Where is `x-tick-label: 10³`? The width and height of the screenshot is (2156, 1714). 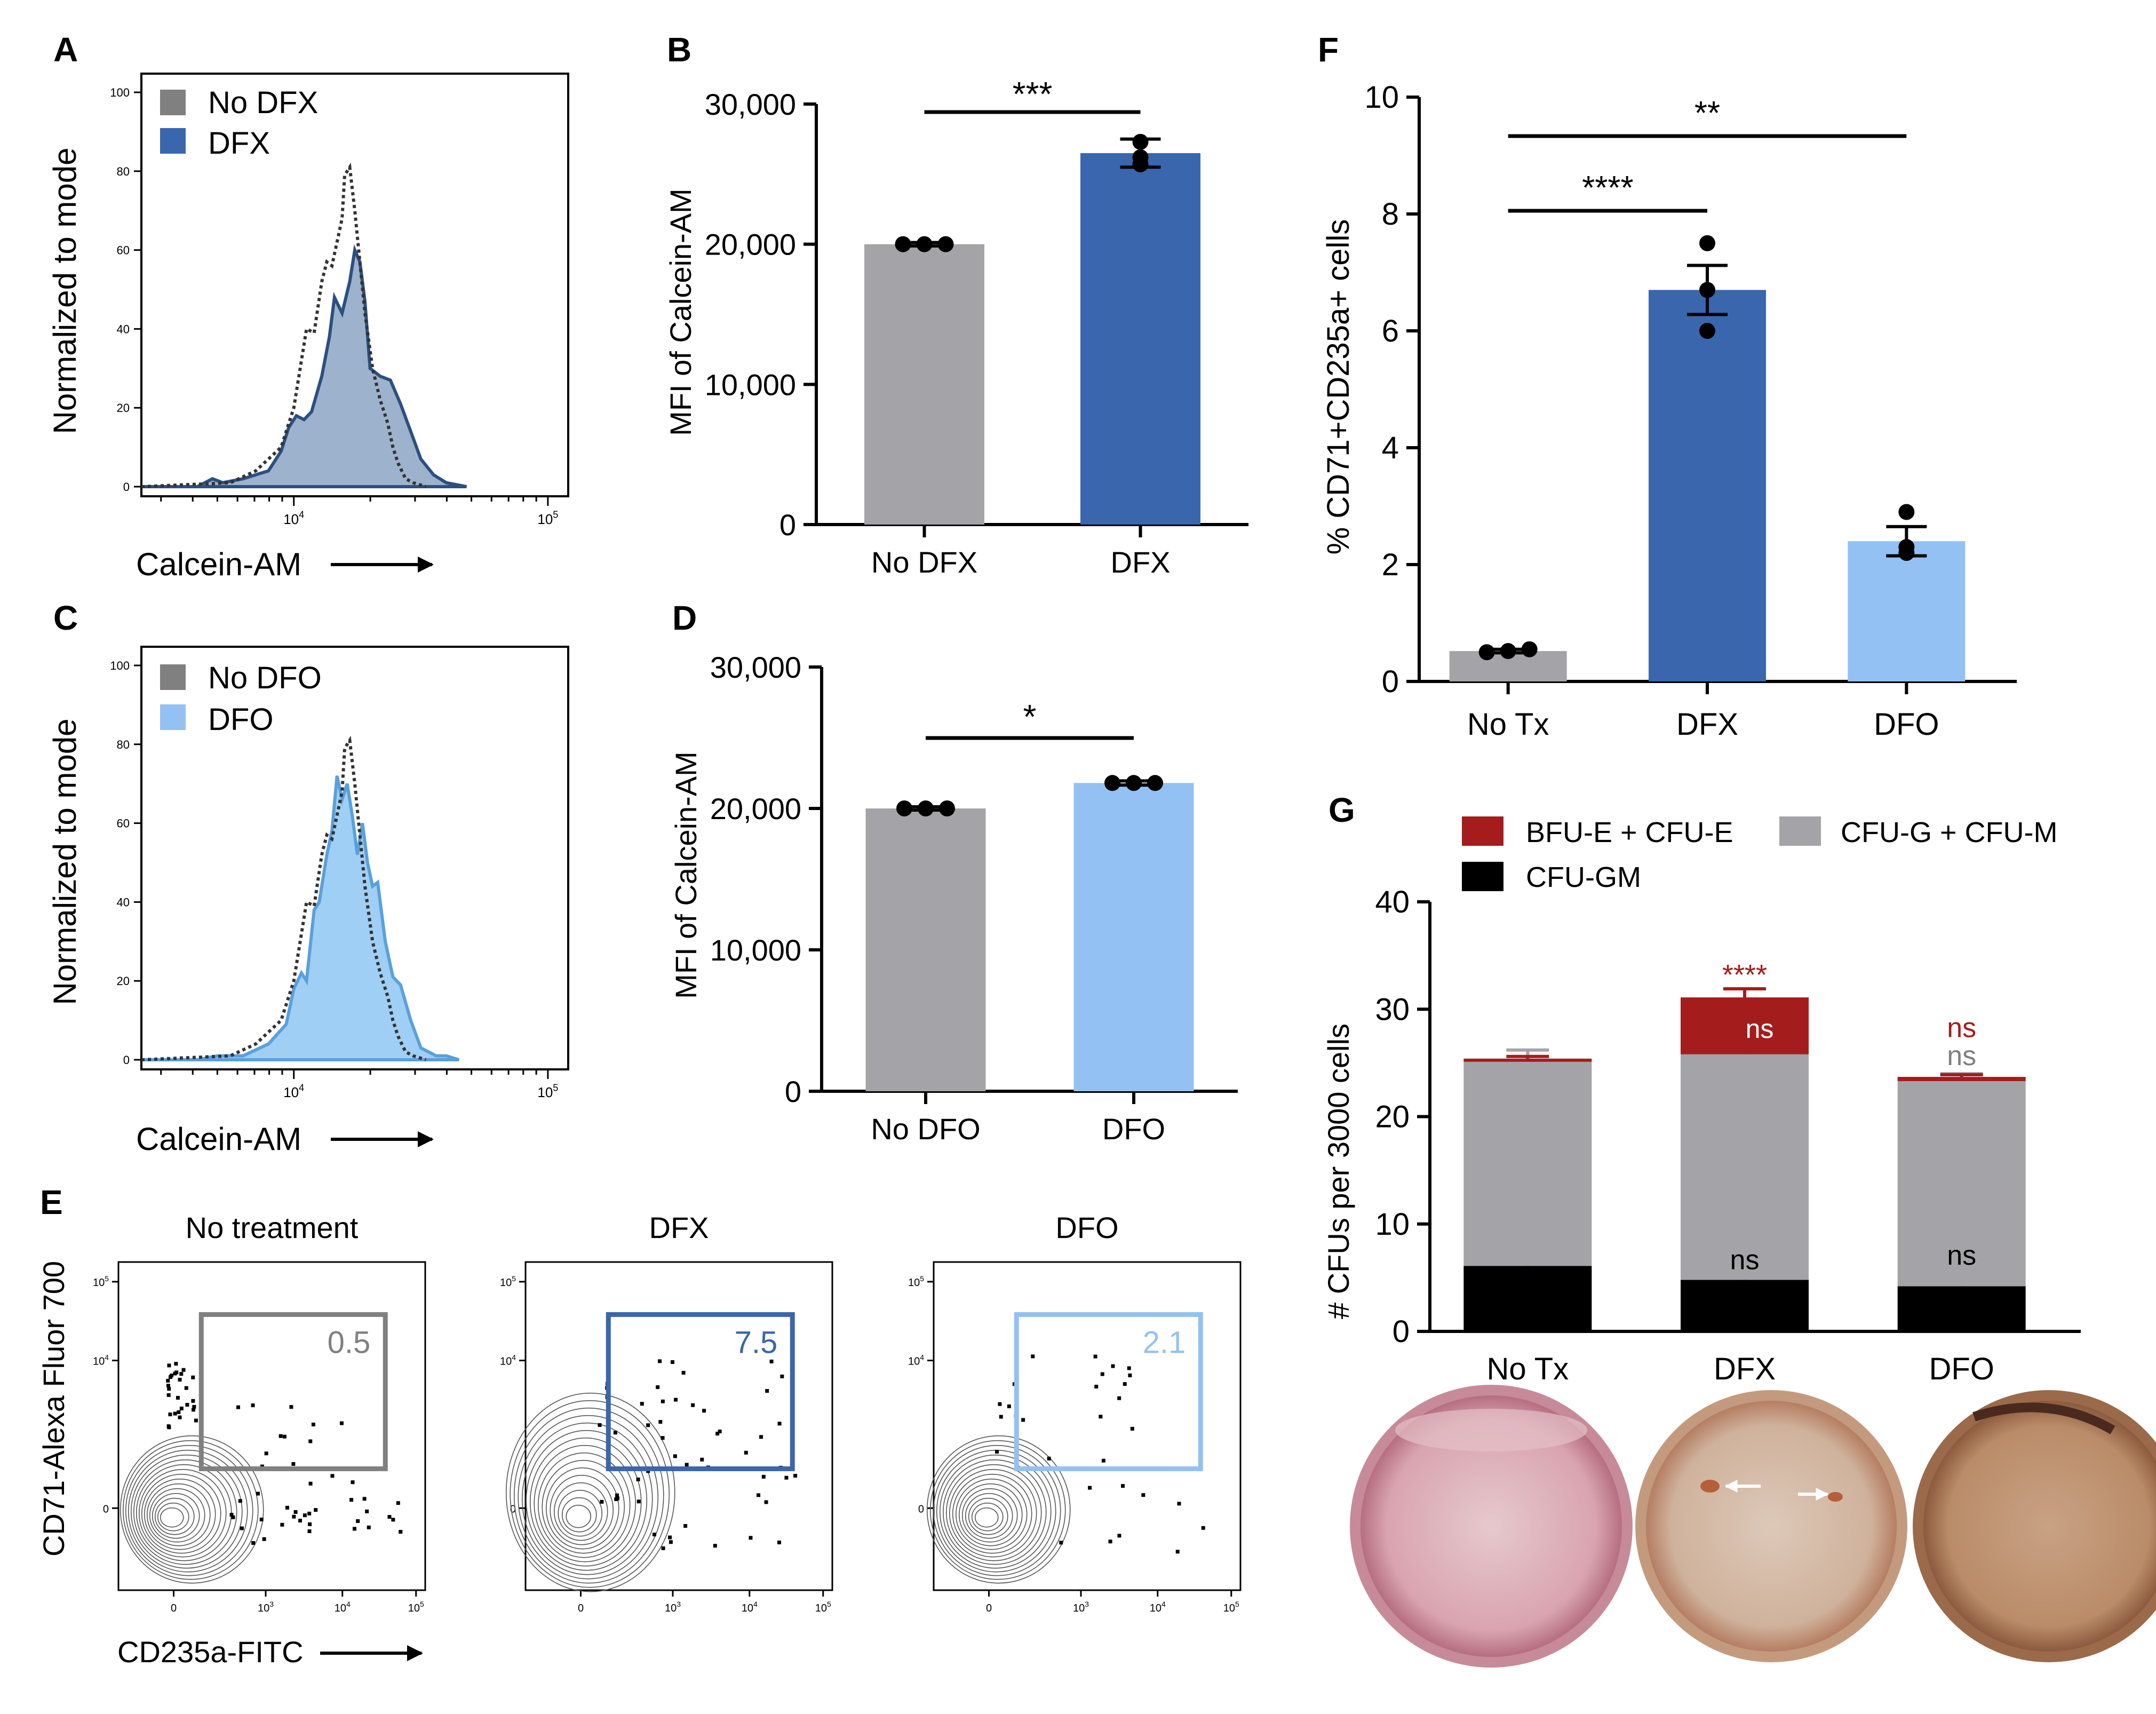 x-tick-label: 10³ is located at coordinates (673, 1607).